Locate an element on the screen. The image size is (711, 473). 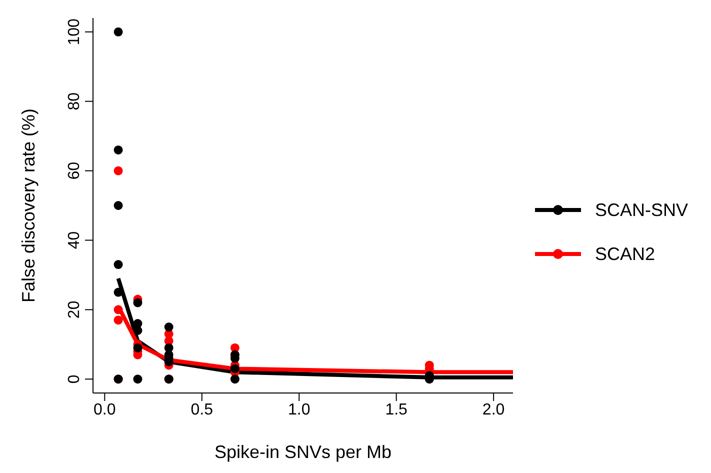
legend-label: SCAN2 is located at coordinates (625, 254).